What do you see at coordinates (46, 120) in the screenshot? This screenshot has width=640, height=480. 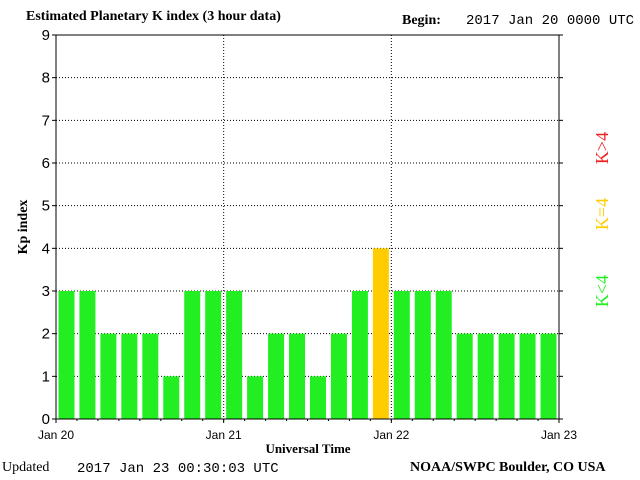 I see `y-tick-label: 7` at bounding box center [46, 120].